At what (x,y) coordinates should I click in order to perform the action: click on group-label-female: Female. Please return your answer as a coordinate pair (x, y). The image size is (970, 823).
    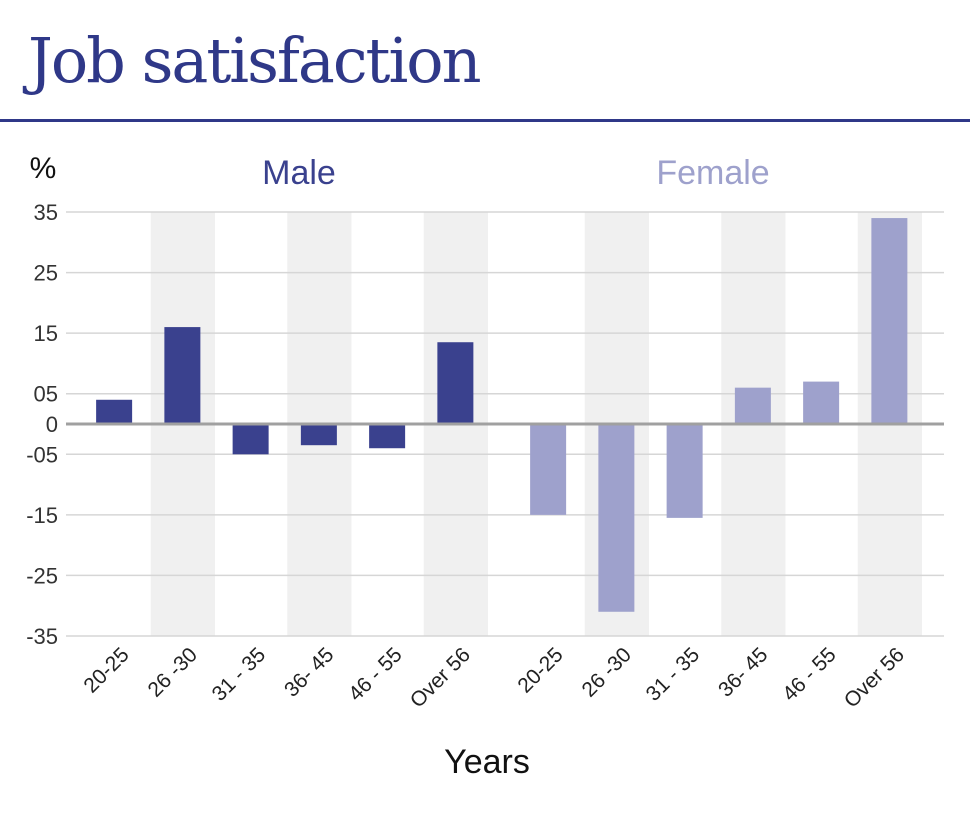
    Looking at the image, I should click on (712, 173).